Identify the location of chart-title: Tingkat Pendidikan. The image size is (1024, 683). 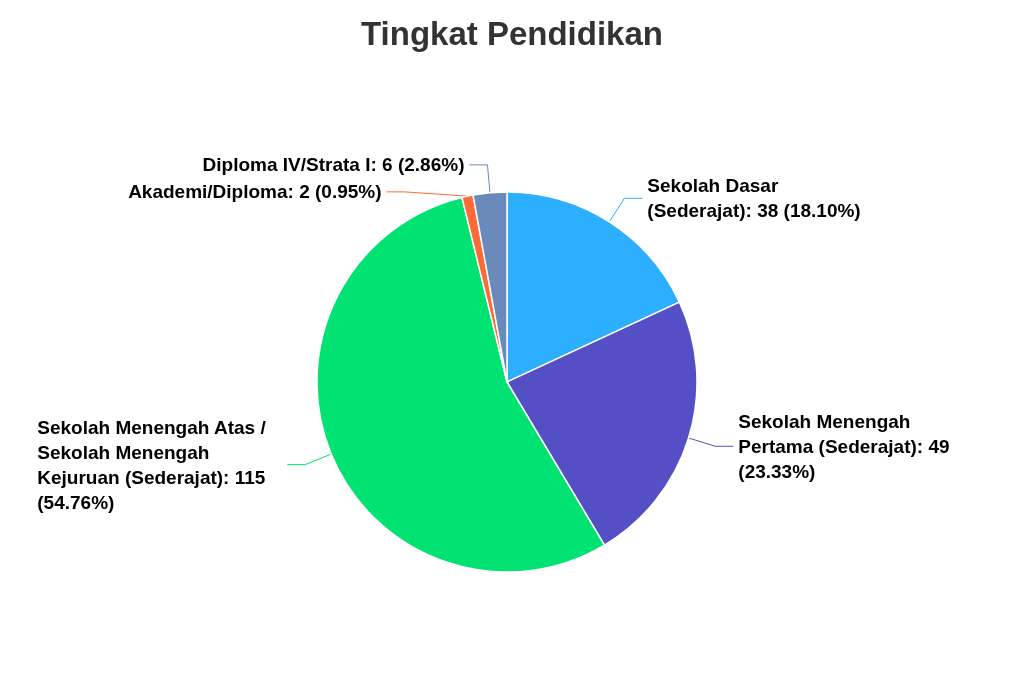
(512, 33).